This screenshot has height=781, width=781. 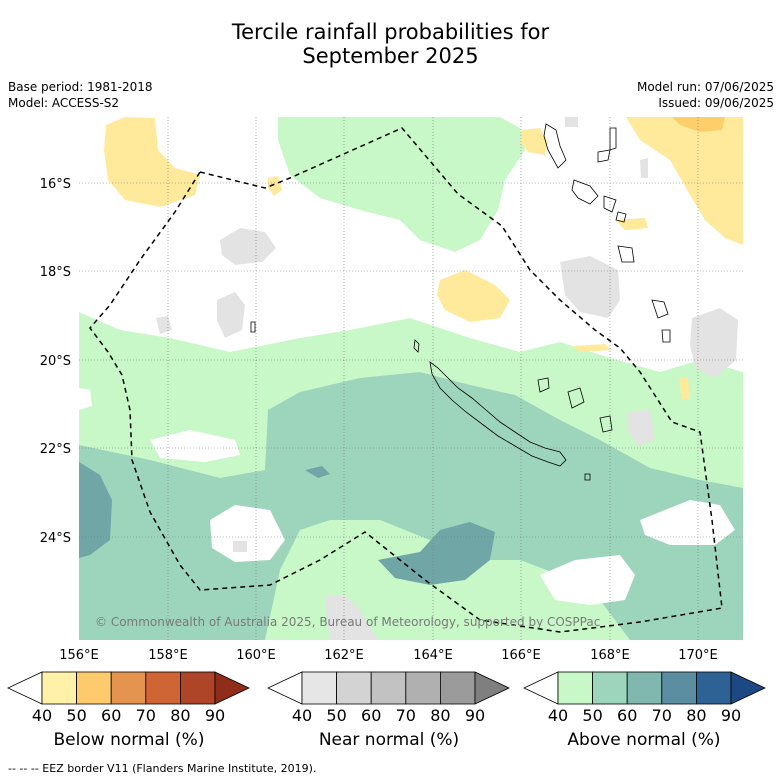 I want to click on longitude-label: 162°E, so click(x=344, y=655).